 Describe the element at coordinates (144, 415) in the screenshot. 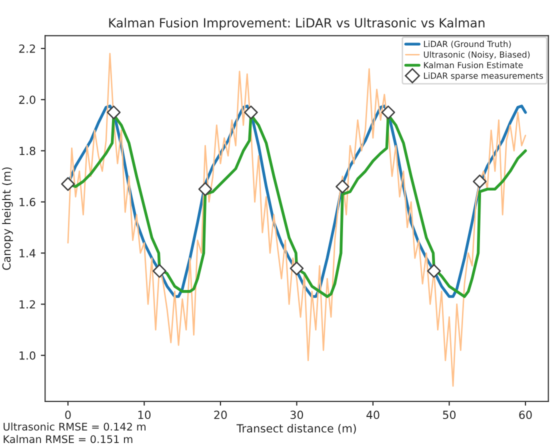

I see `x-tick-label: 10` at that location.